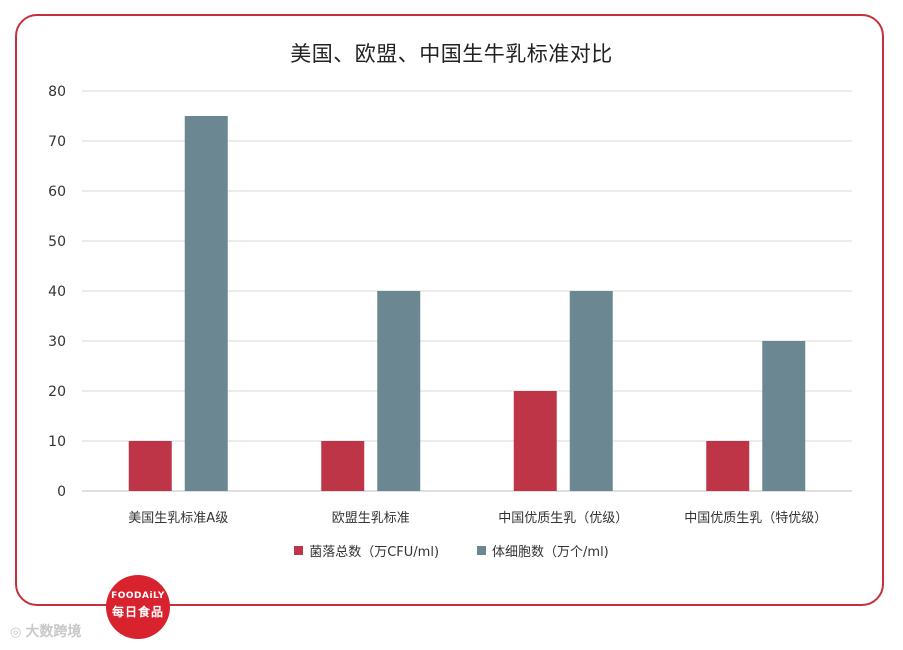 This screenshot has width=903, height=650. I want to click on y-tick-label: 70, so click(57, 142).